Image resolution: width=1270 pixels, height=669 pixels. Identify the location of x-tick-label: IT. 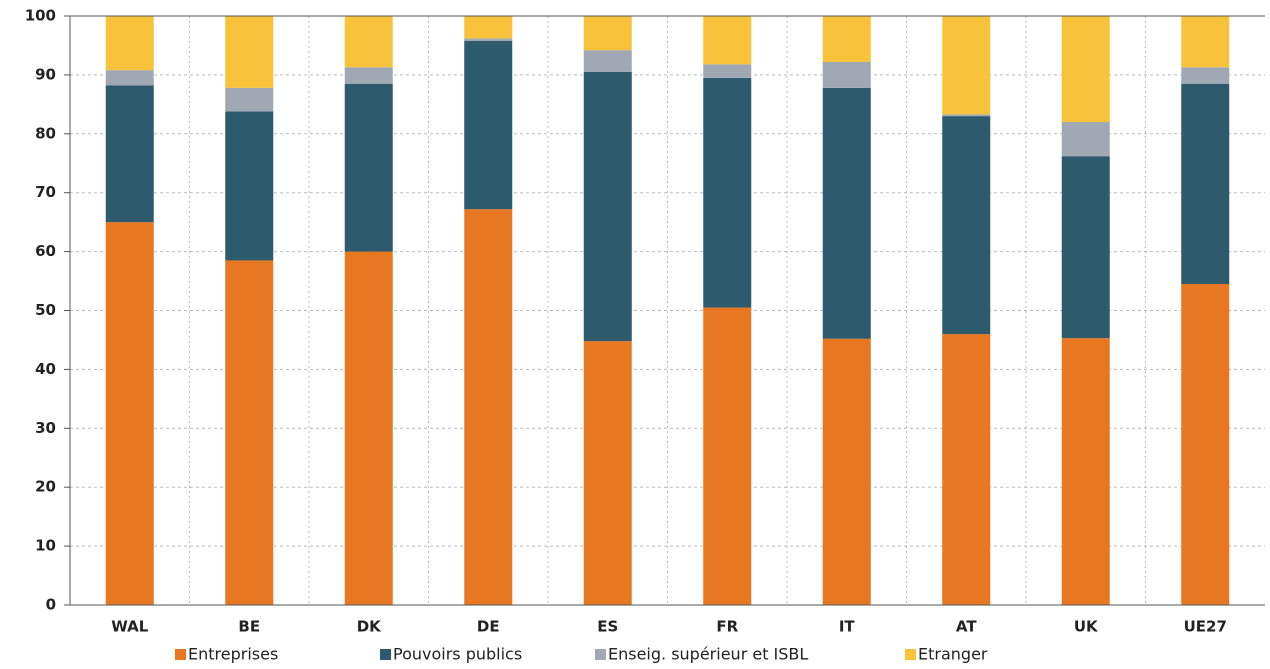
(847, 627).